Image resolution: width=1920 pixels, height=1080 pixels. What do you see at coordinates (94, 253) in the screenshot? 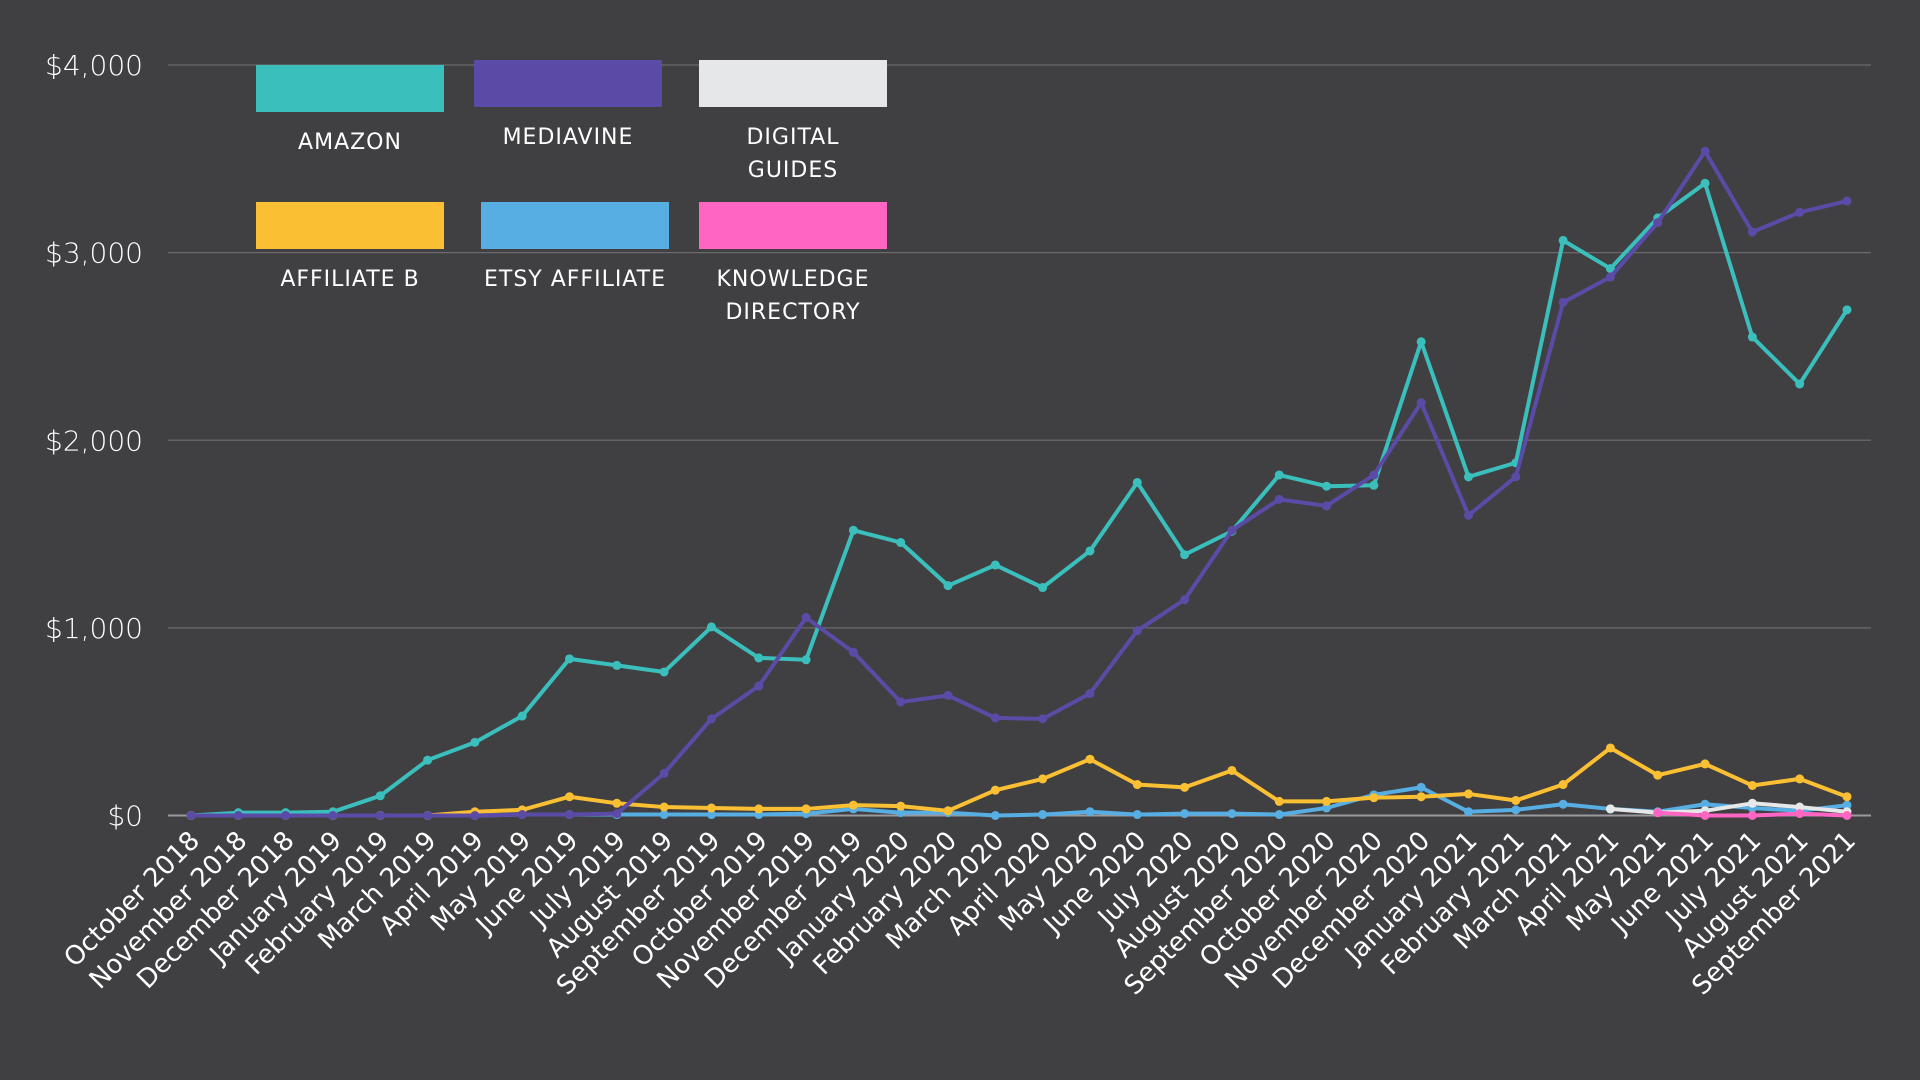
I see `y-tick-label: $3,000` at bounding box center [94, 253].